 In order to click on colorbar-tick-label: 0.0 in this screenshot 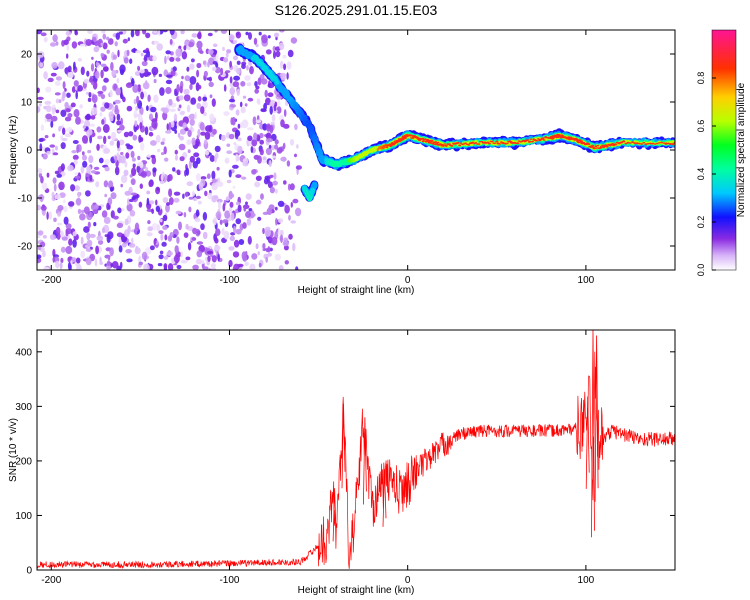, I will do `click(701, 270)`.